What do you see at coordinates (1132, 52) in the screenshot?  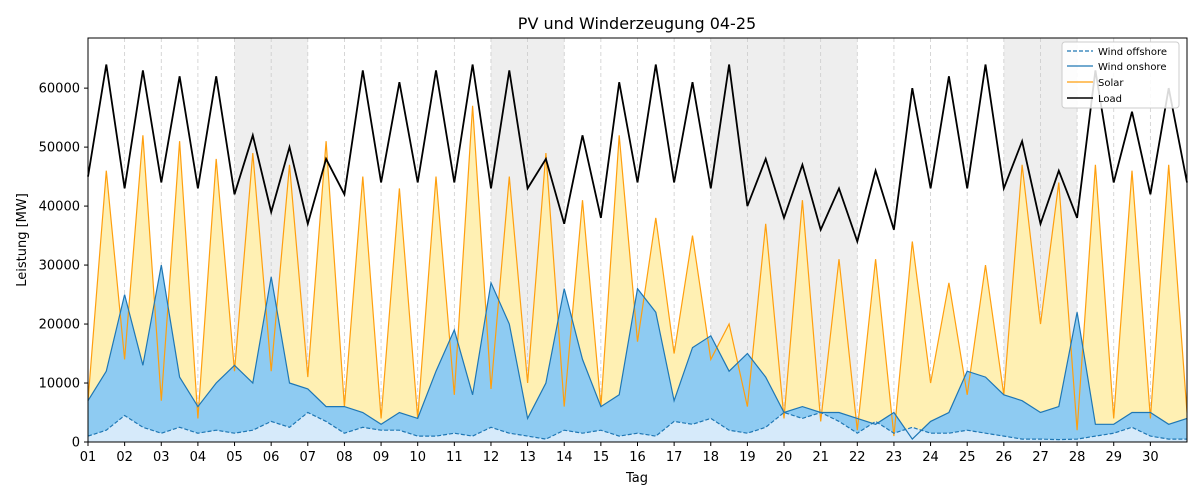 I see `legend-label-wind-offshore: Wind offshore` at bounding box center [1132, 52].